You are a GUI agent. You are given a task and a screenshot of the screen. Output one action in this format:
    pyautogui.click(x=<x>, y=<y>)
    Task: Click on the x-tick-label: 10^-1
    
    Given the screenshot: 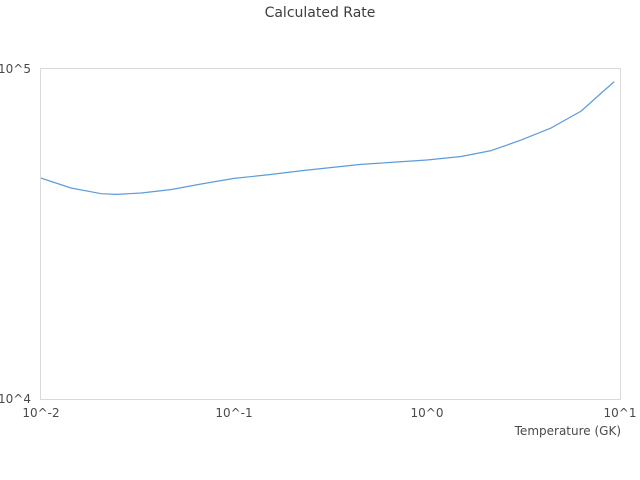 What is the action you would take?
    pyautogui.click(x=234, y=413)
    